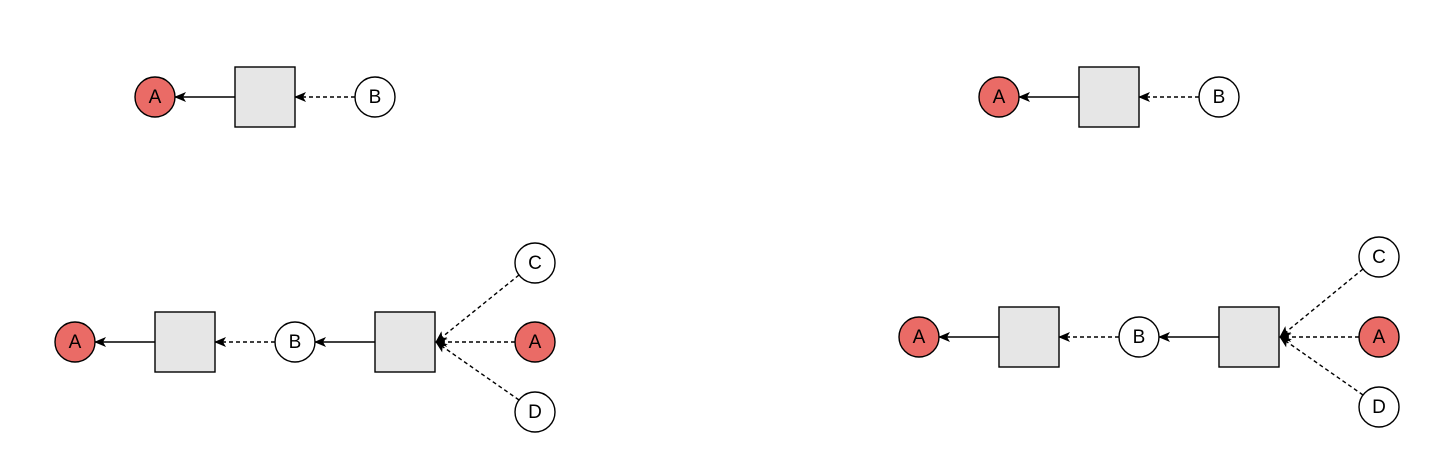 This screenshot has height=472, width=1456. I want to click on node-bottom-right-c: C, so click(1379, 257).